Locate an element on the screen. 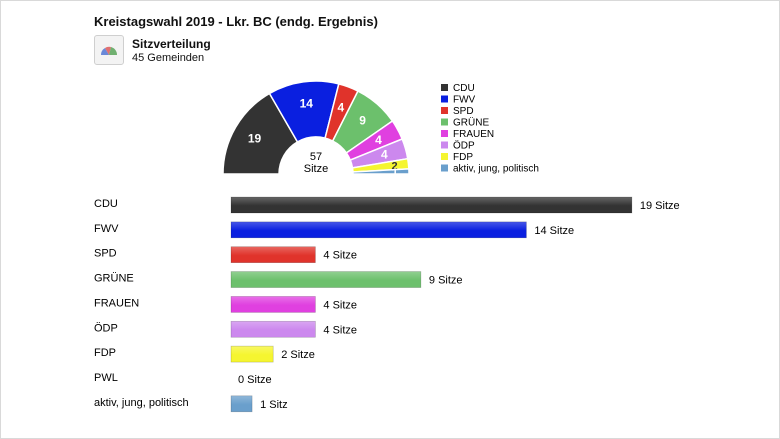 The height and width of the screenshot is (439, 780). donut-slice-cdu is located at coordinates (260, 133).